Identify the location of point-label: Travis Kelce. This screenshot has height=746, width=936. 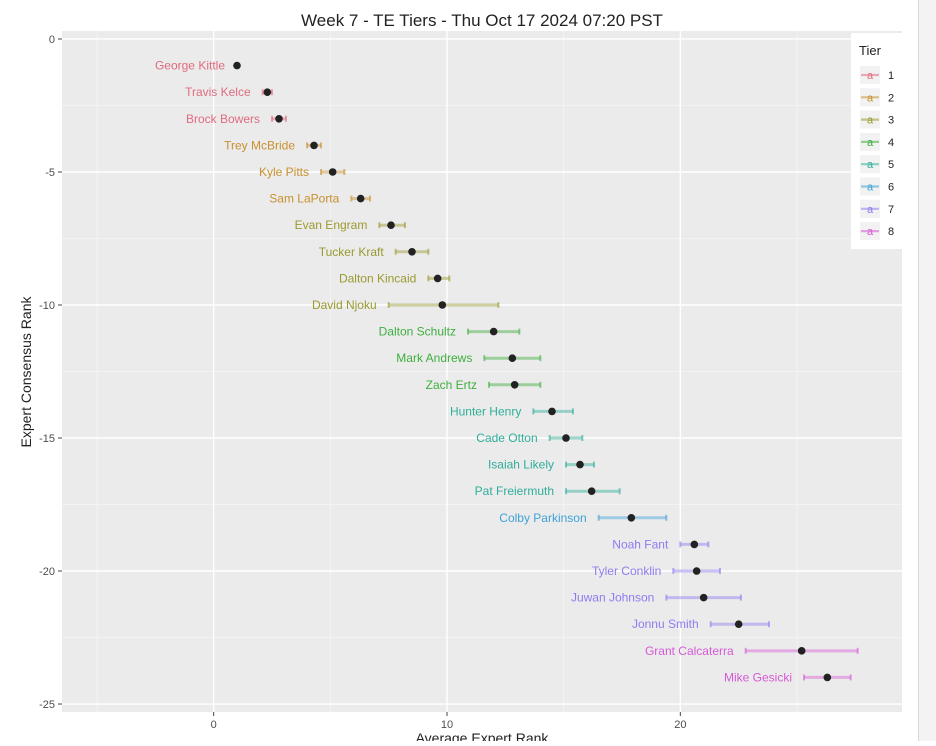
(218, 92).